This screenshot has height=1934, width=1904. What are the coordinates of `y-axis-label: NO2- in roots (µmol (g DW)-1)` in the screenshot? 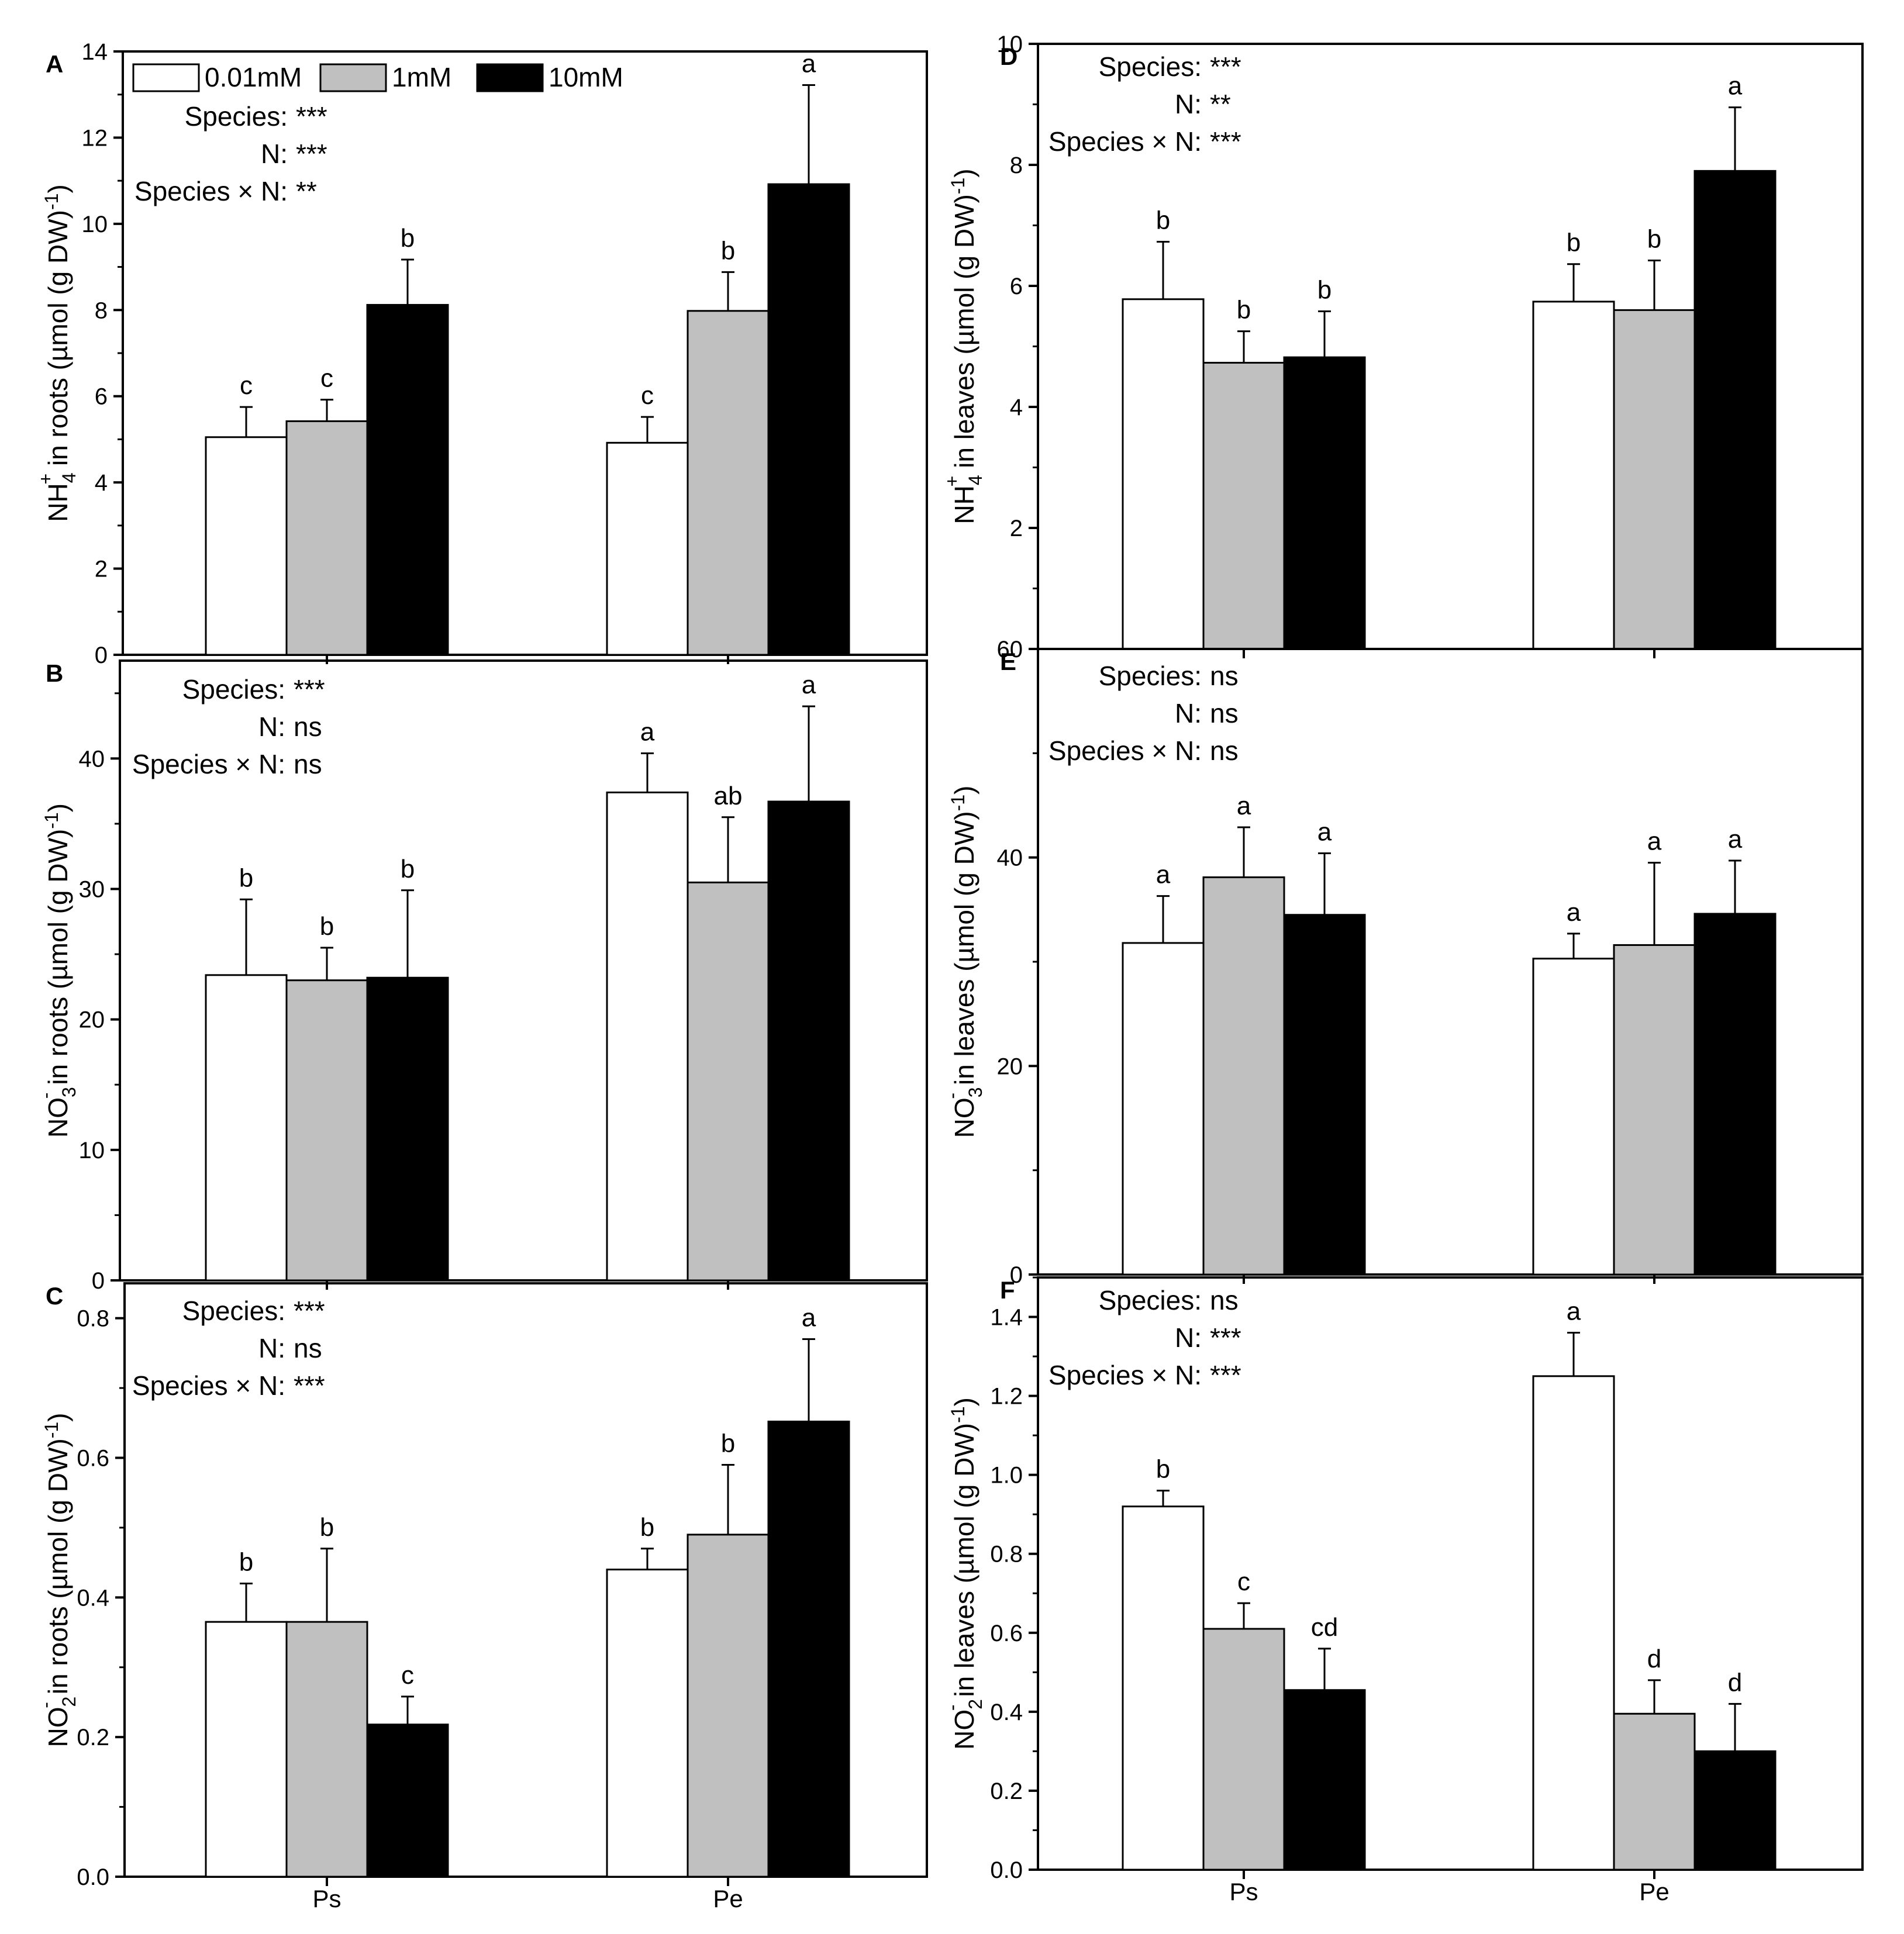 It's located at (57, 1579).